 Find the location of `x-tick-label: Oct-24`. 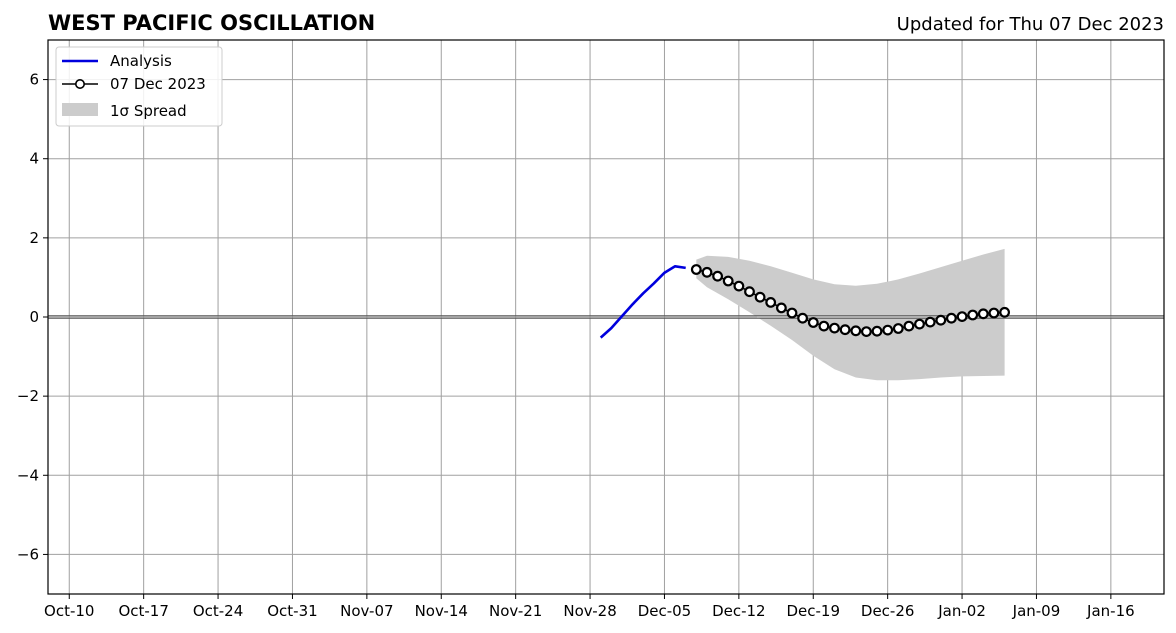

x-tick-label: Oct-24 is located at coordinates (218, 611).